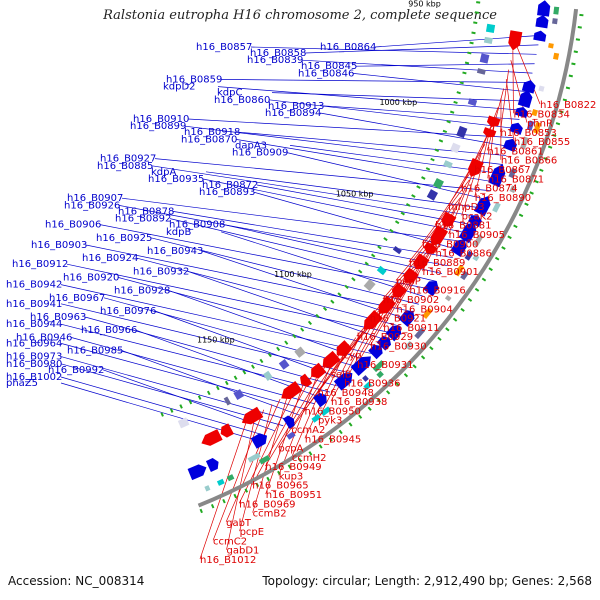 This screenshot has width=600, height=600. I want to click on gene-label-left: h16_B0860, so click(242, 100).